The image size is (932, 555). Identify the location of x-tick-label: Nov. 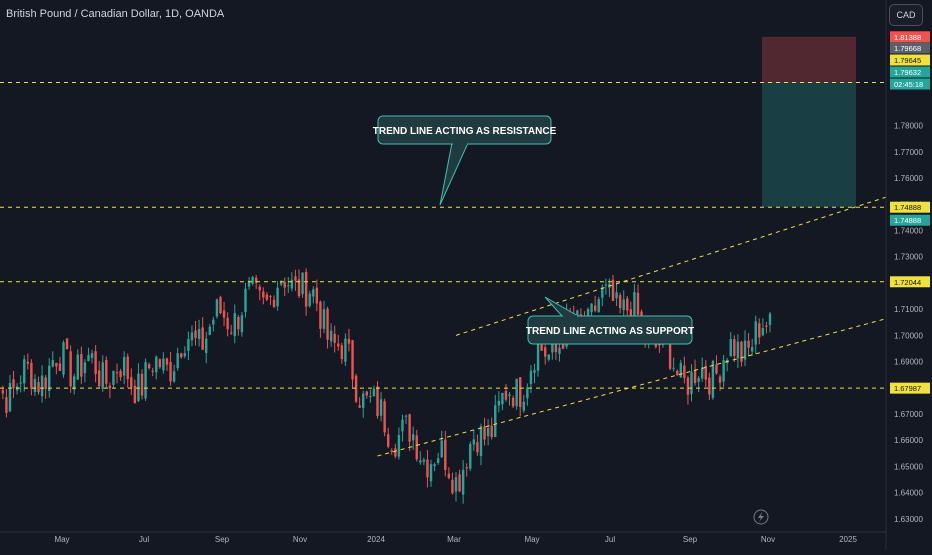
(300, 539).